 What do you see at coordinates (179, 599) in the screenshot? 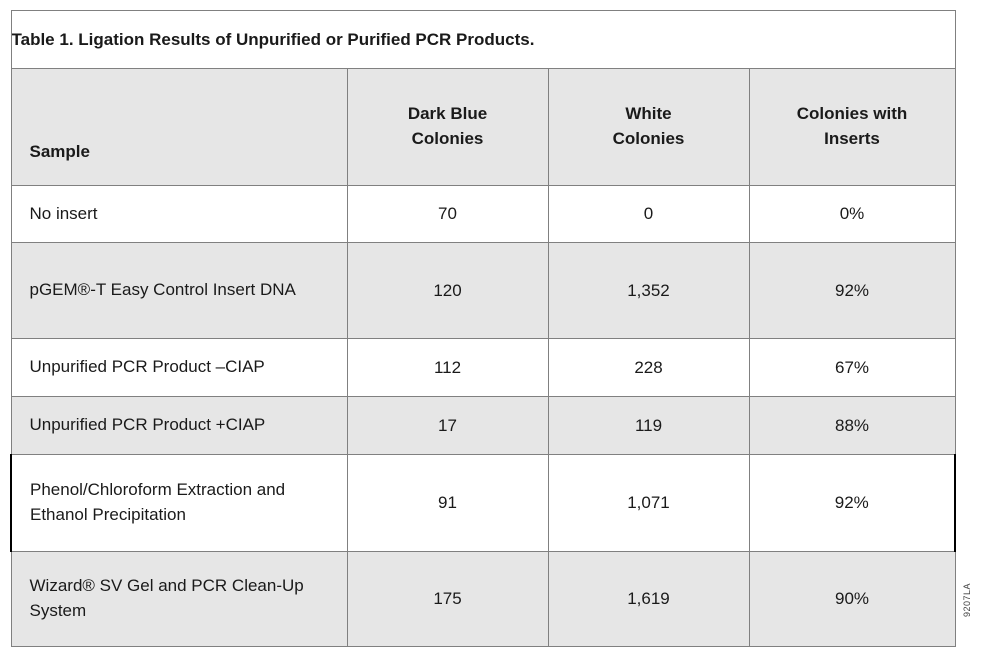
I see `sample-cell: Wizard® SV Gel and PCR Clean-Up System` at bounding box center [179, 599].